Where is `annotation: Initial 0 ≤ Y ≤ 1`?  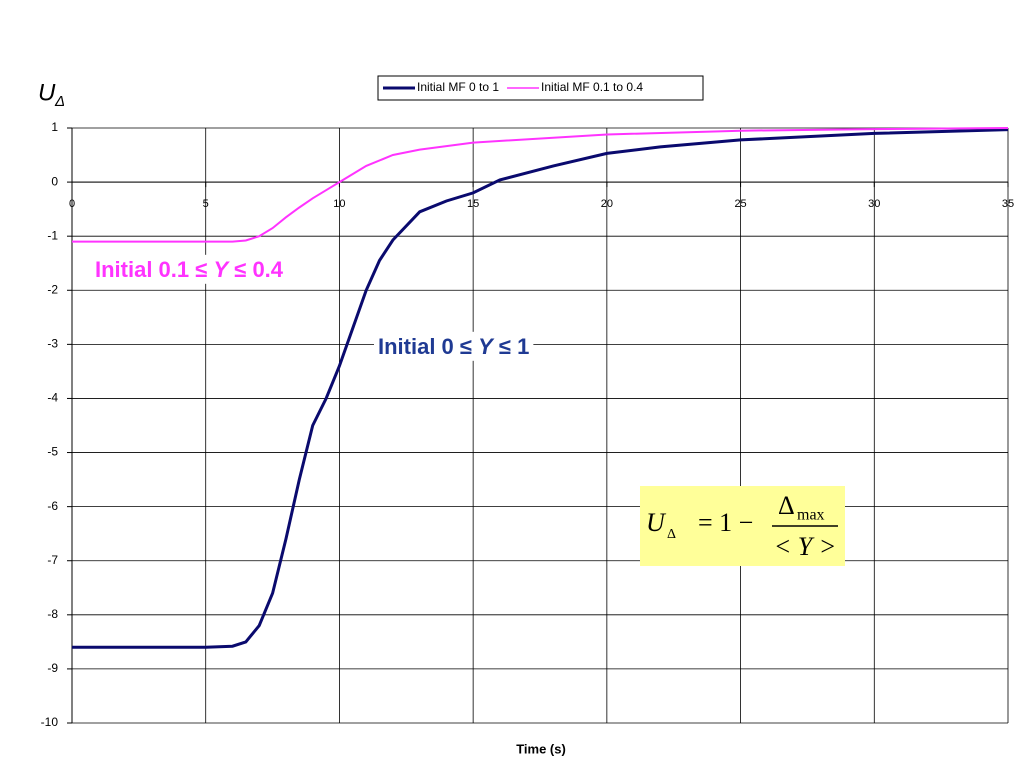 annotation: Initial 0 ≤ Y ≤ 1 is located at coordinates (454, 346).